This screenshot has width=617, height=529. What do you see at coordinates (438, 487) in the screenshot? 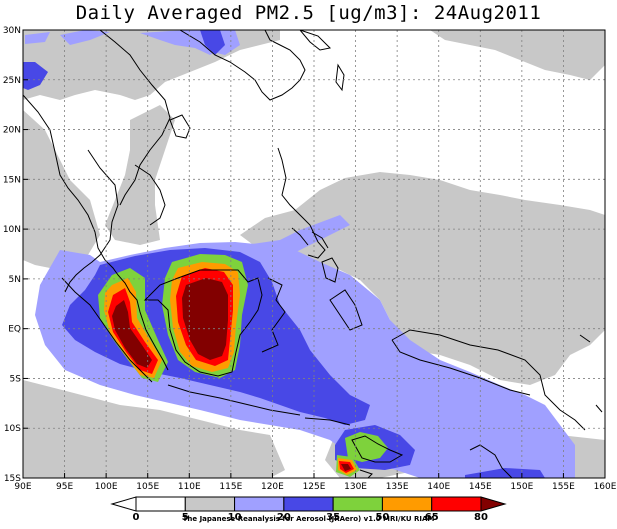
I see `lon-tick-label: 140E` at bounding box center [438, 487].